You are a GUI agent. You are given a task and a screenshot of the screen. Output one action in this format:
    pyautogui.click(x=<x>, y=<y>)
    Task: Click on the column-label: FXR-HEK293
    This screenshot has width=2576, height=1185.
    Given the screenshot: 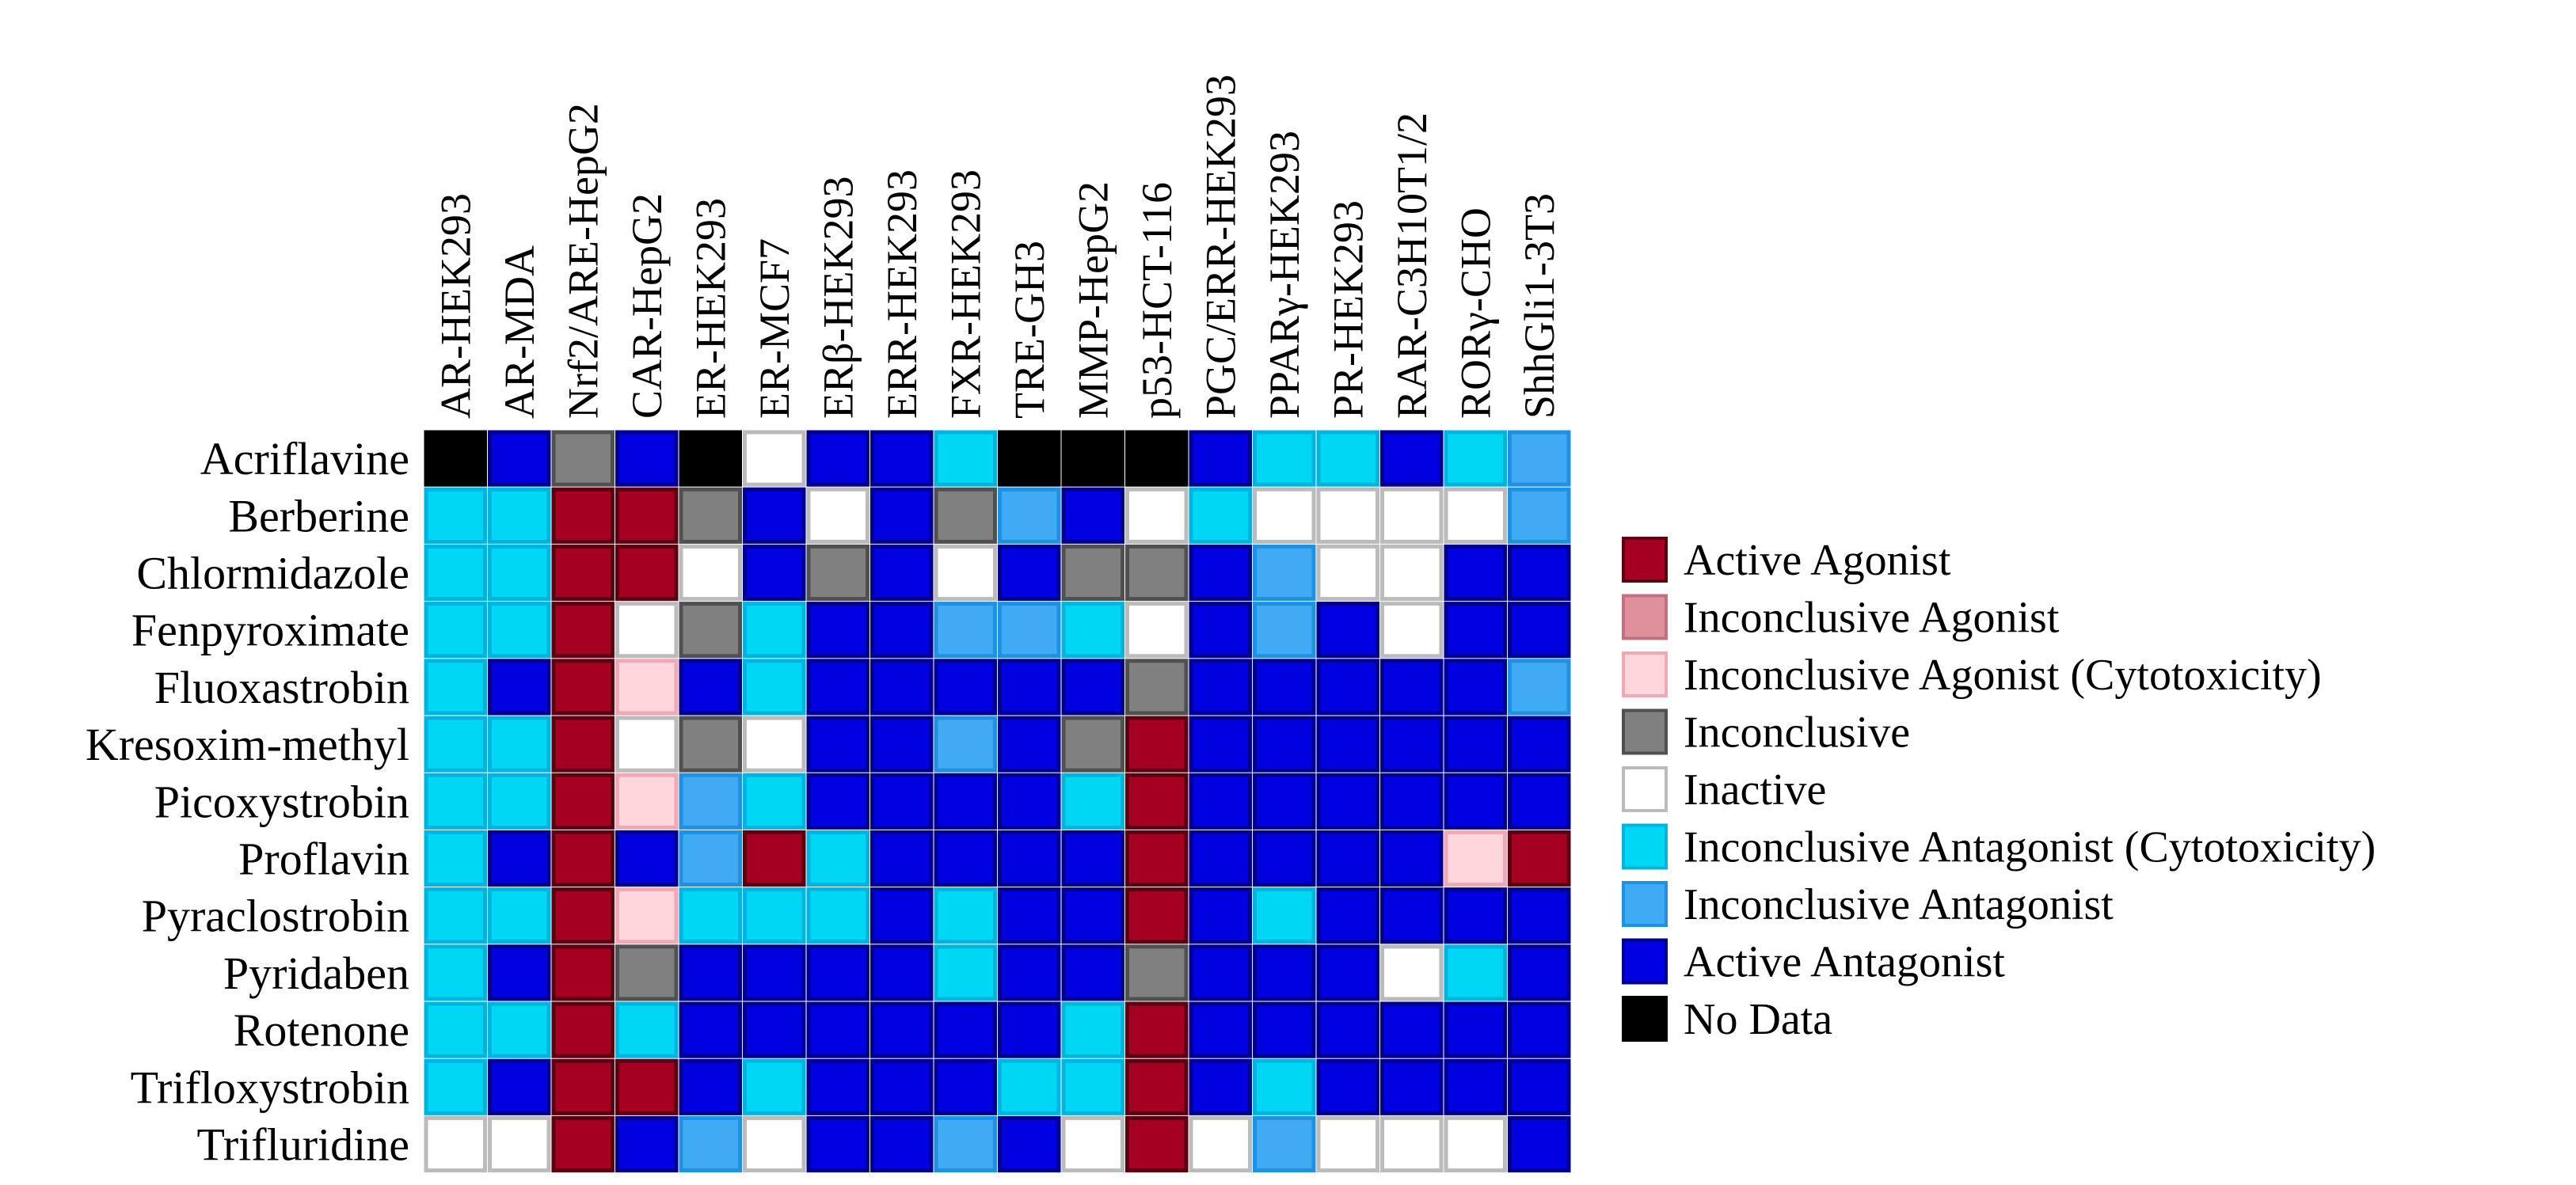 What is the action you would take?
    pyautogui.click(x=965, y=294)
    